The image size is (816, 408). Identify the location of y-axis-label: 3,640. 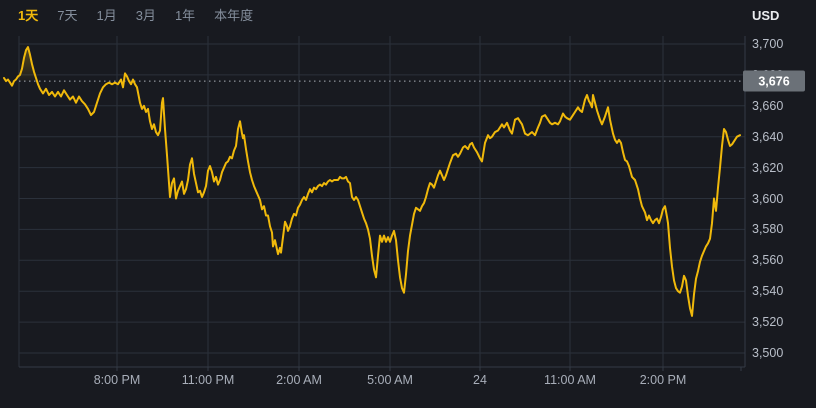
(768, 136).